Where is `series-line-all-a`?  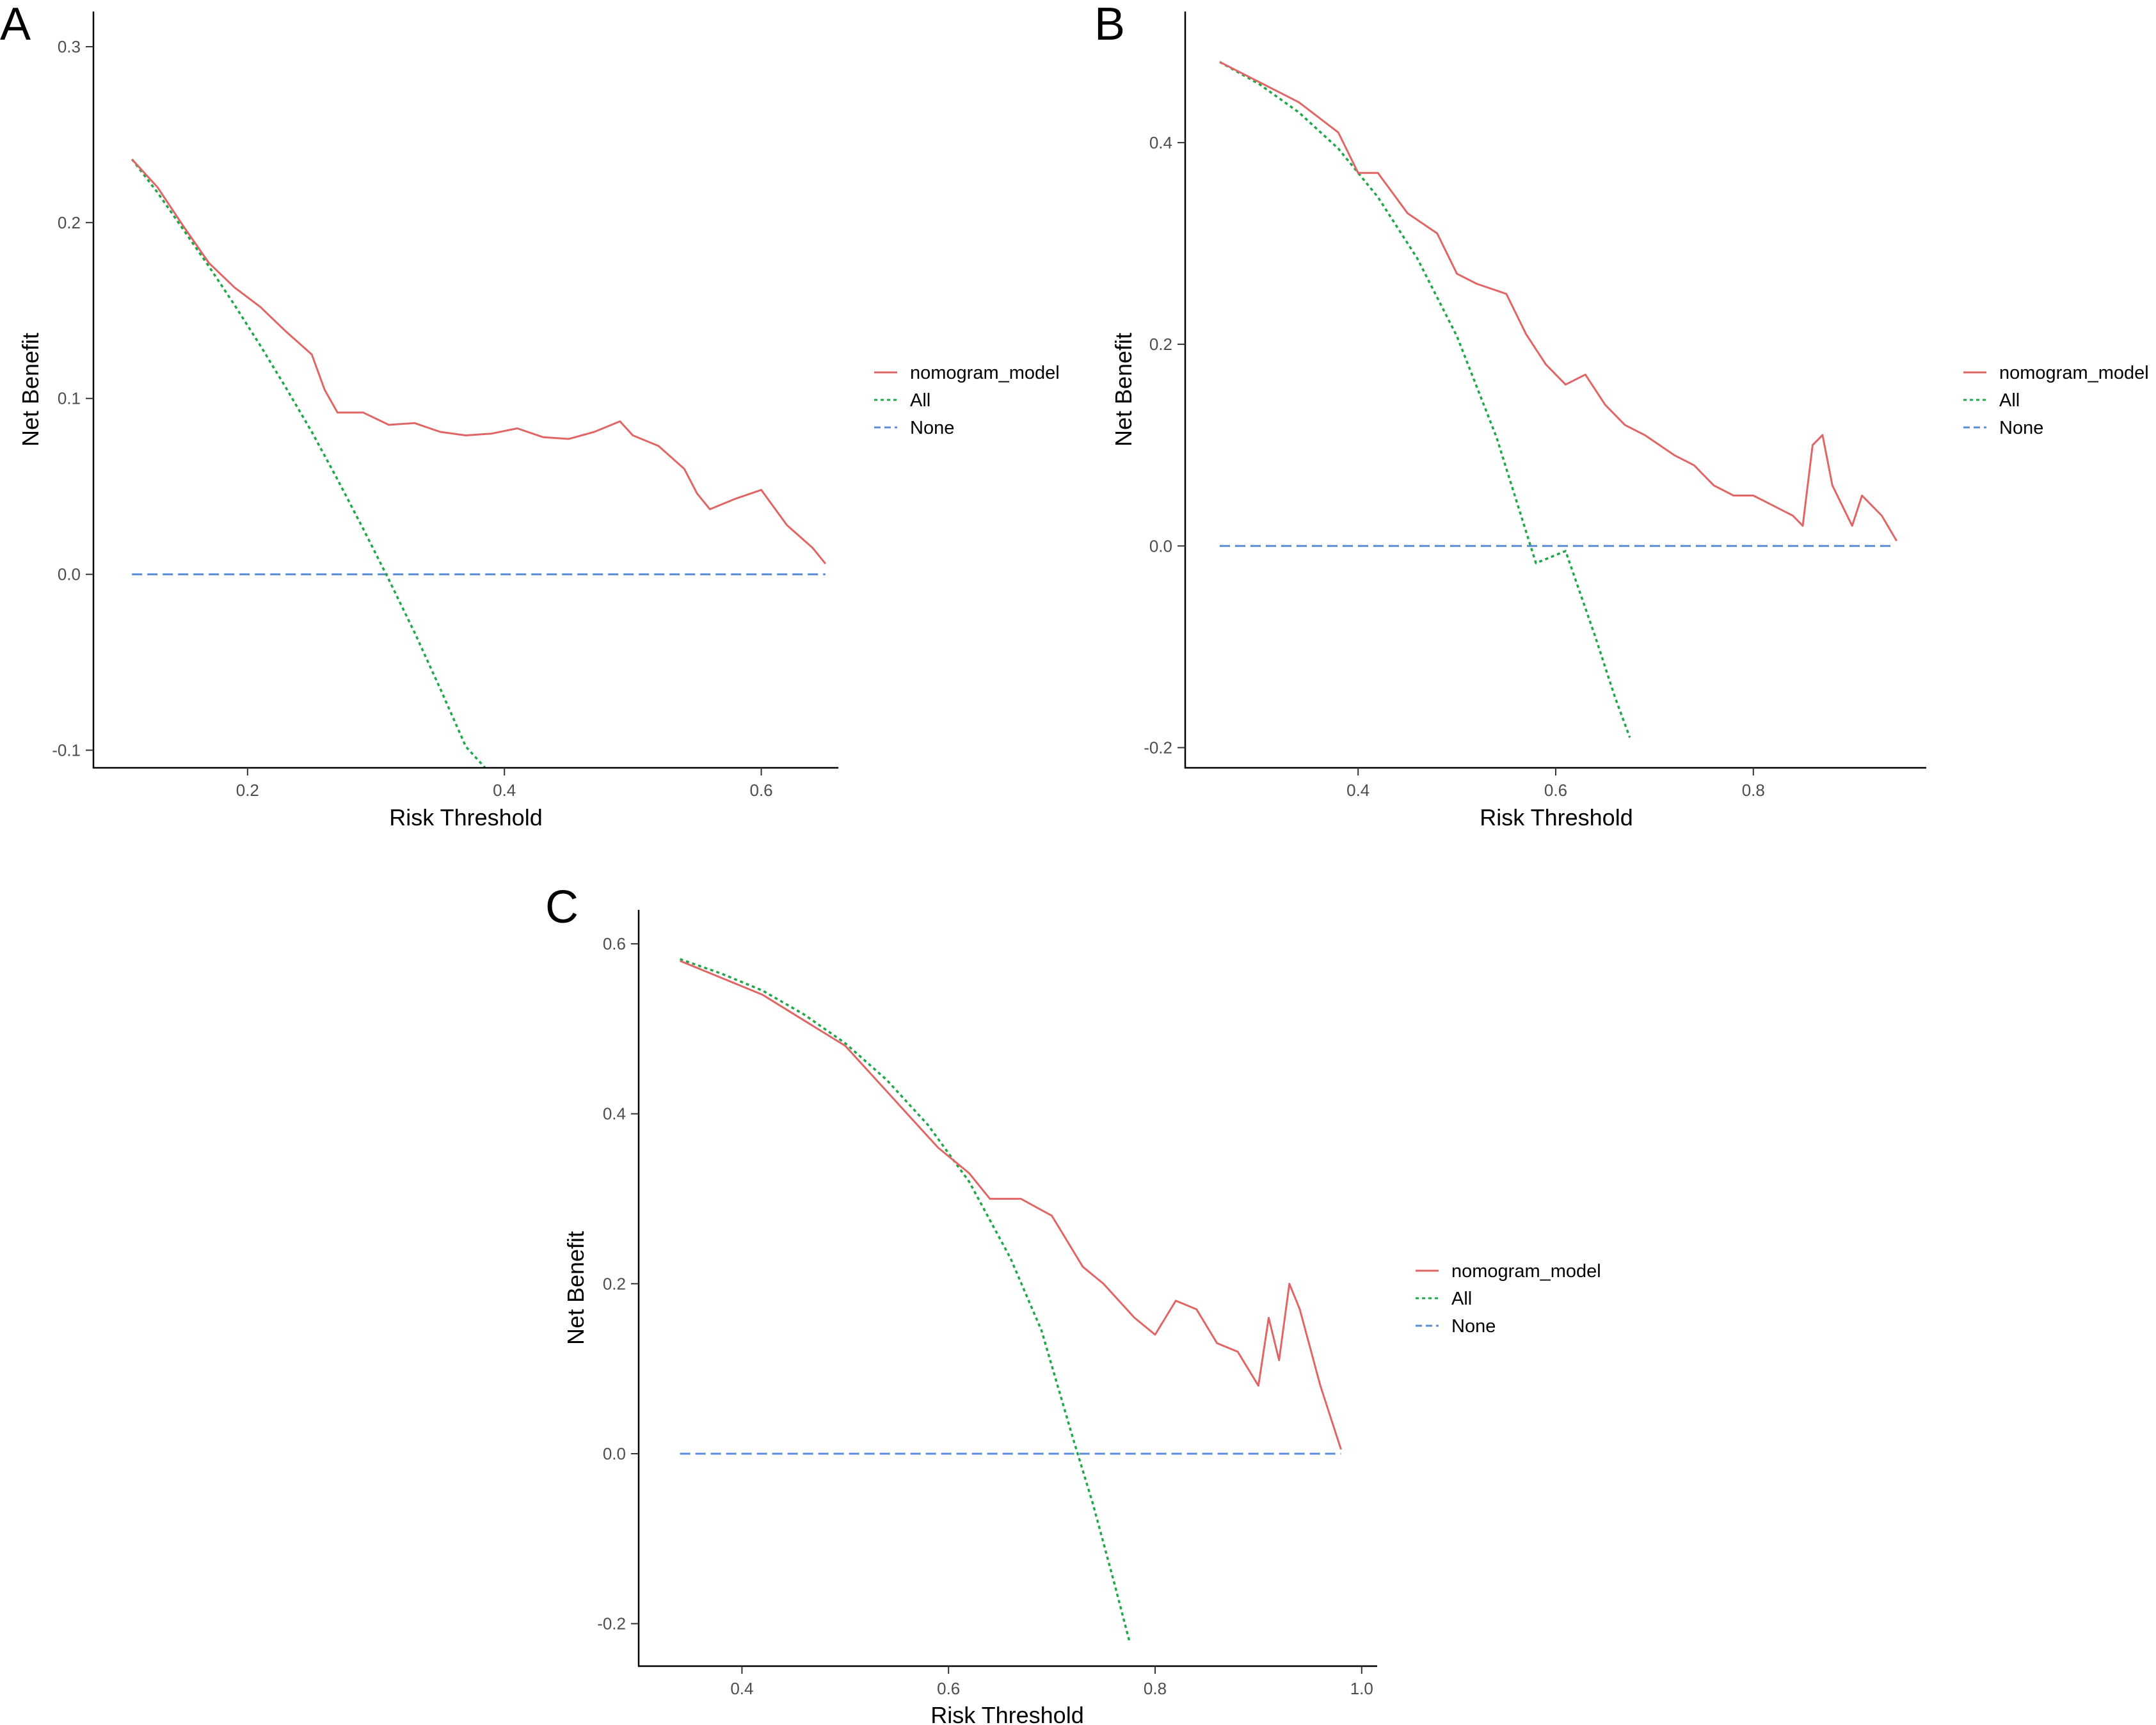 series-line-all-a is located at coordinates (308, 463).